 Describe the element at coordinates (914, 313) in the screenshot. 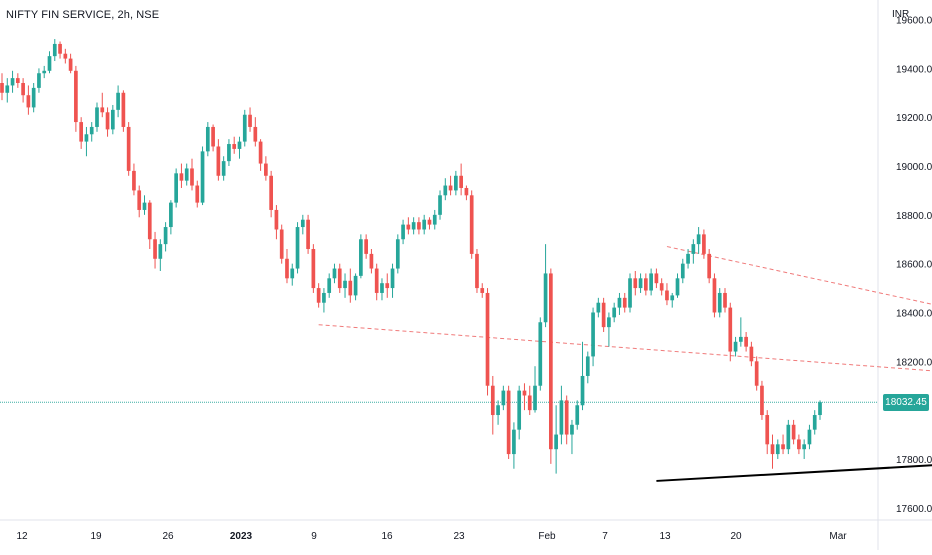

I see `y-tick-label: 18400.00` at that location.